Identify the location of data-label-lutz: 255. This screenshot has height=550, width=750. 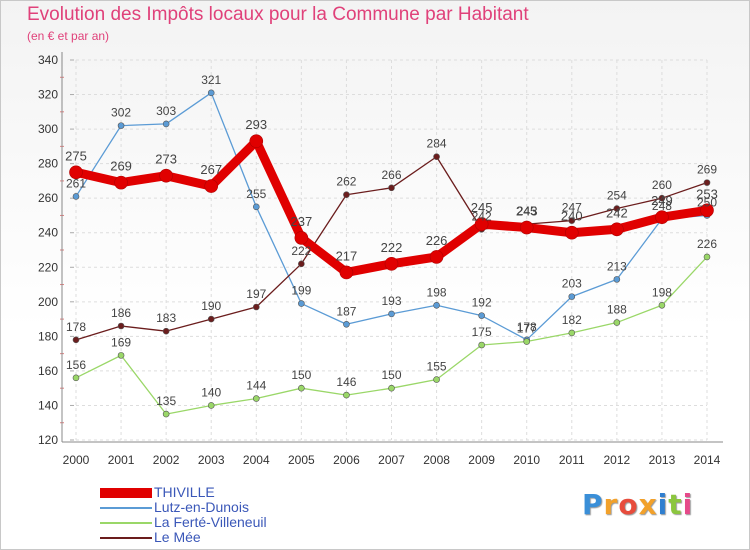
(256, 194).